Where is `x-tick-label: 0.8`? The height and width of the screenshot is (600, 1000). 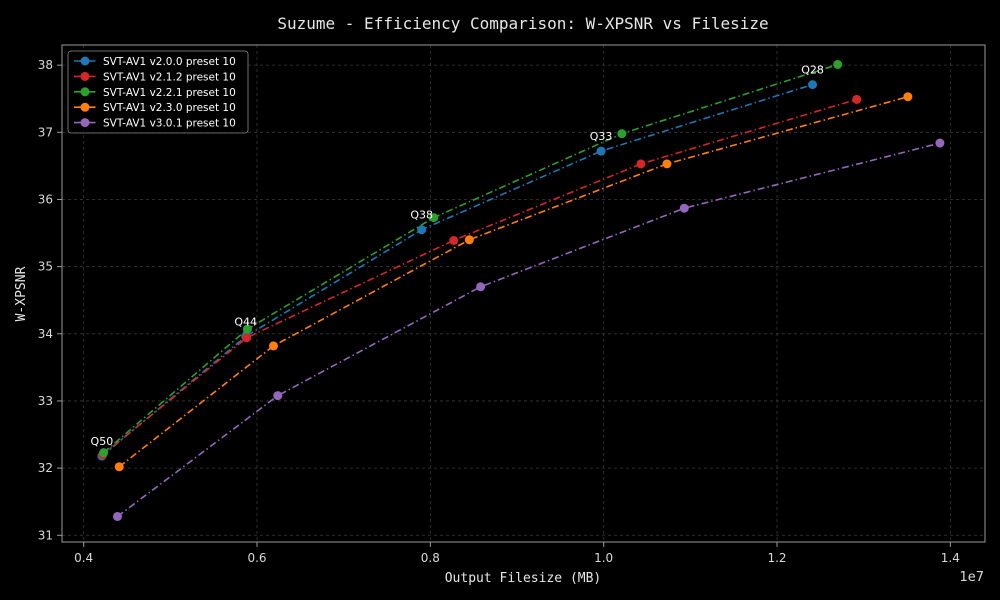
x-tick-label: 0.8 is located at coordinates (430, 558).